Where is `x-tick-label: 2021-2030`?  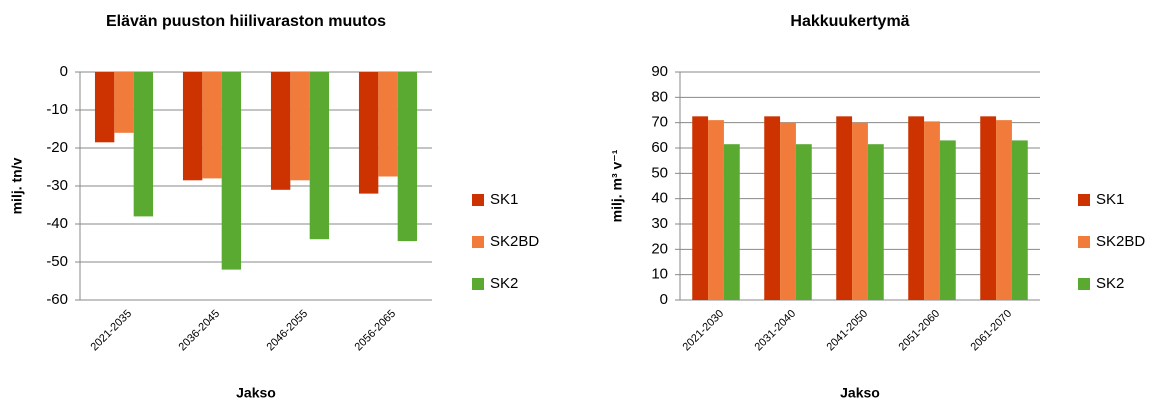
x-tick-label: 2021-2030 is located at coordinates (703, 331).